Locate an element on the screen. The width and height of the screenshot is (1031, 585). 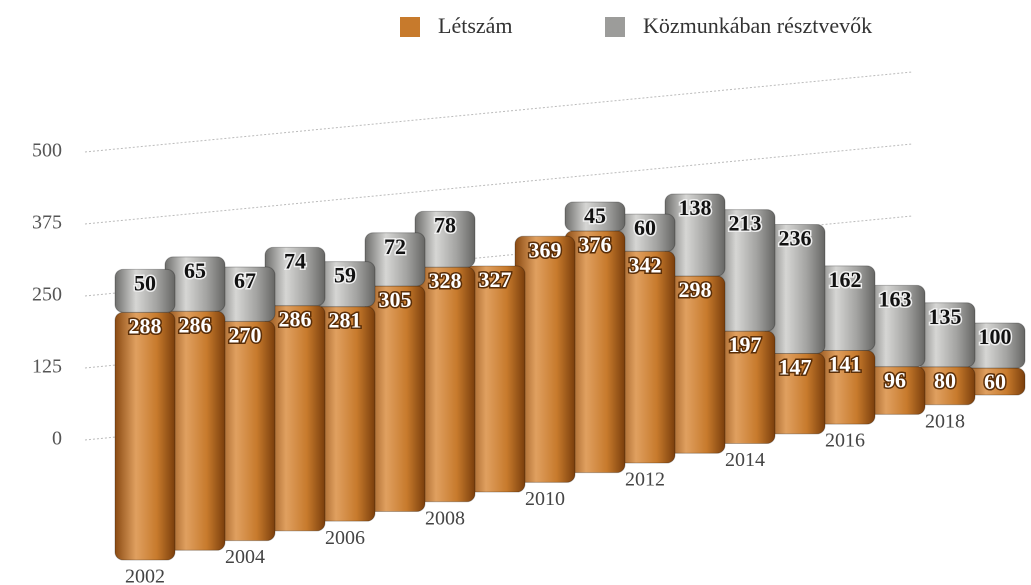
data-label: 78 is located at coordinates (445, 224).